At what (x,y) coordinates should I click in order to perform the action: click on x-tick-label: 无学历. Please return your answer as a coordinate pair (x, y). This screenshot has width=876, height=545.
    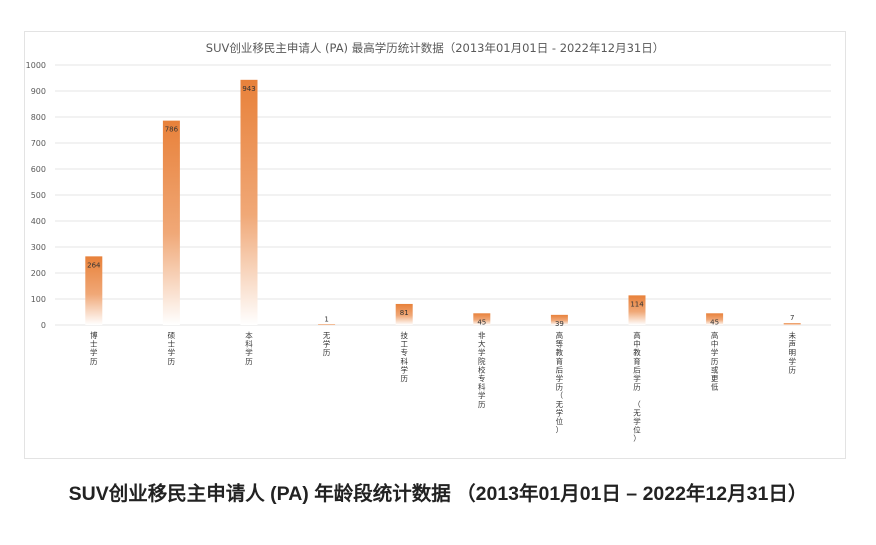
    Looking at the image, I should click on (327, 344).